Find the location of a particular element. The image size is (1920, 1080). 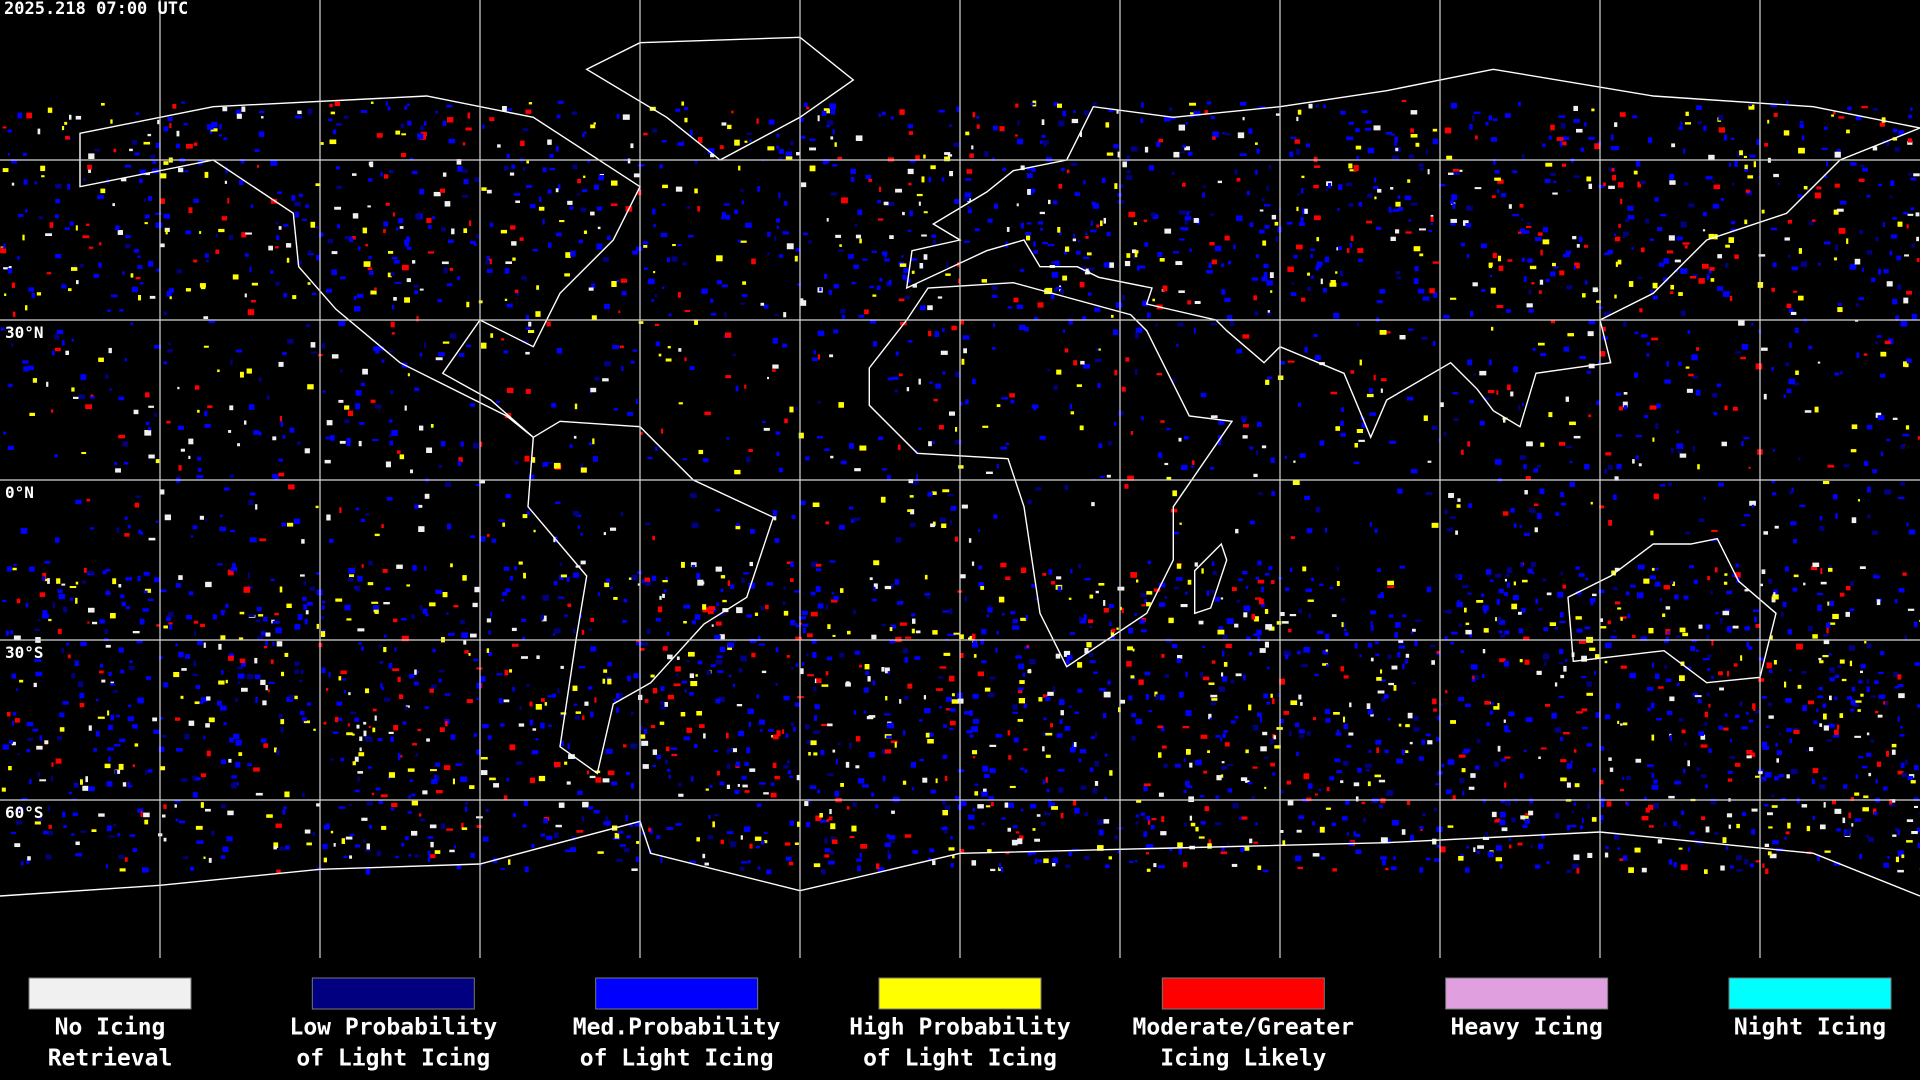

legend-label: High Probability is located at coordinates (960, 1028).